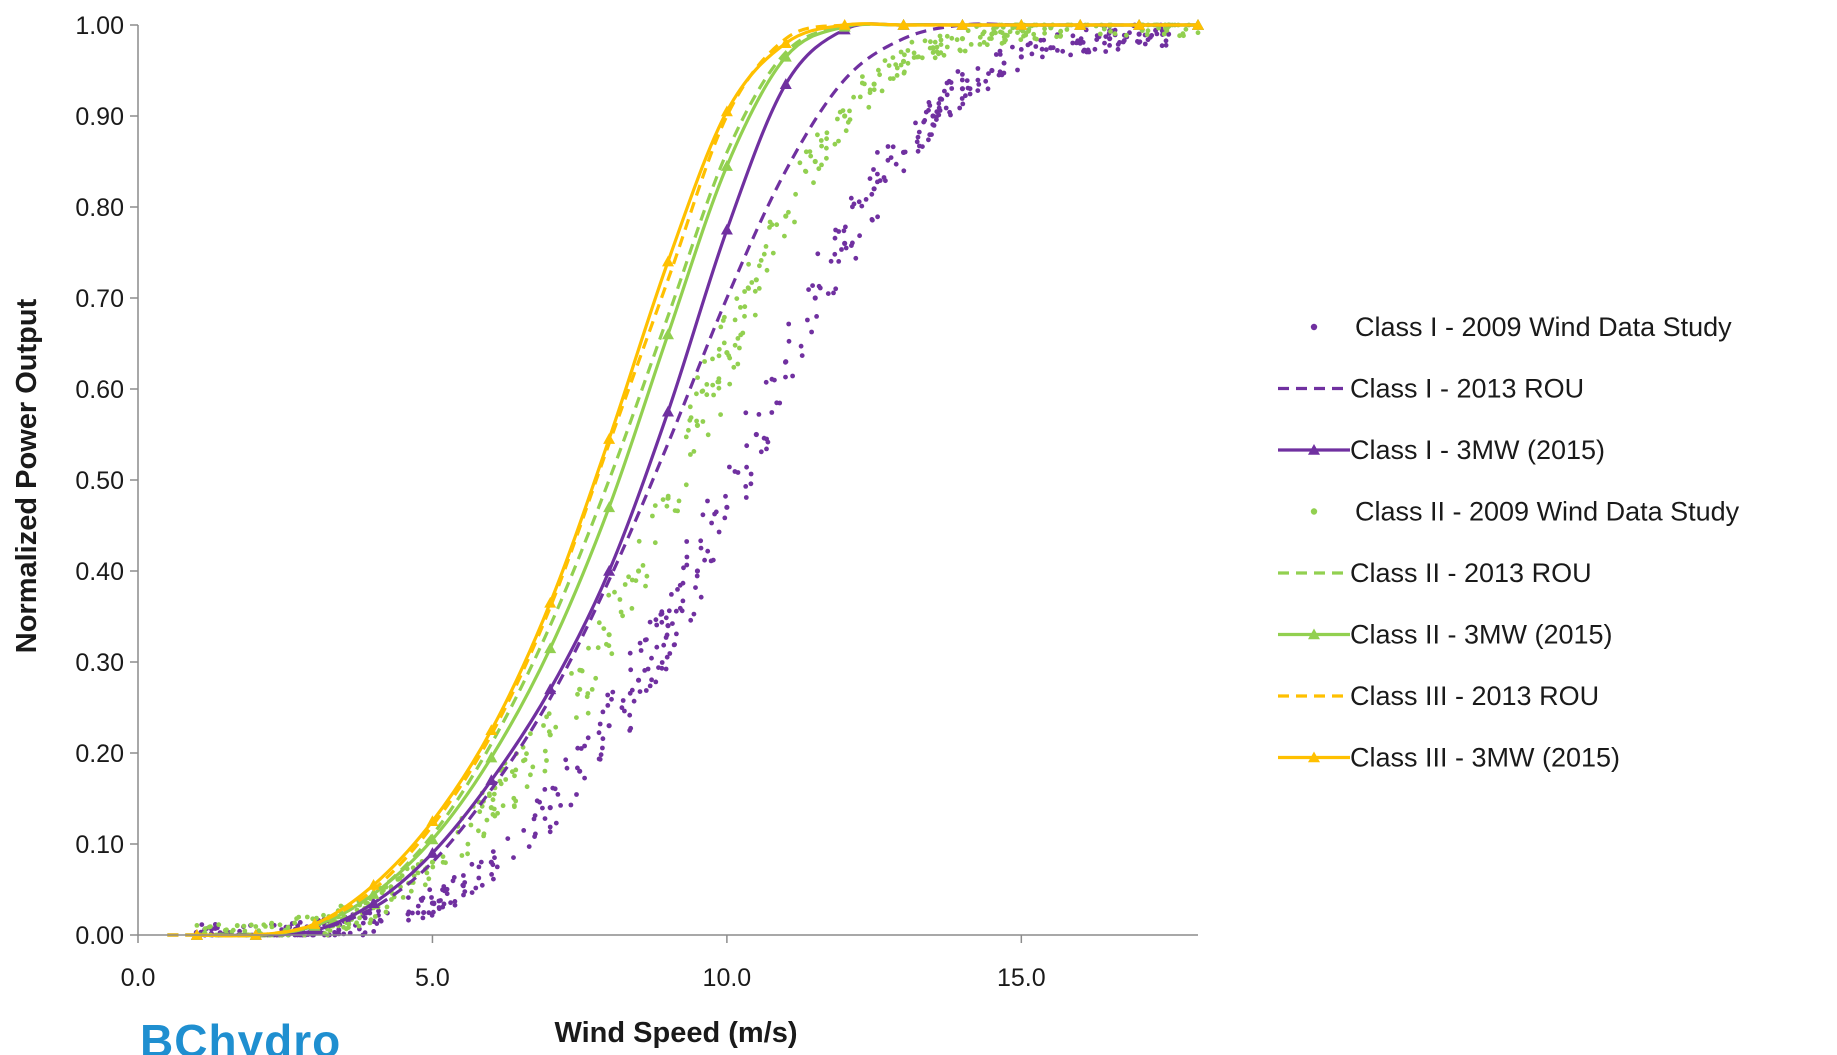 Image resolution: width=1837 pixels, height=1055 pixels. Describe the element at coordinates (99, 845) in the screenshot. I see `y-tick-label: 0.10` at that location.